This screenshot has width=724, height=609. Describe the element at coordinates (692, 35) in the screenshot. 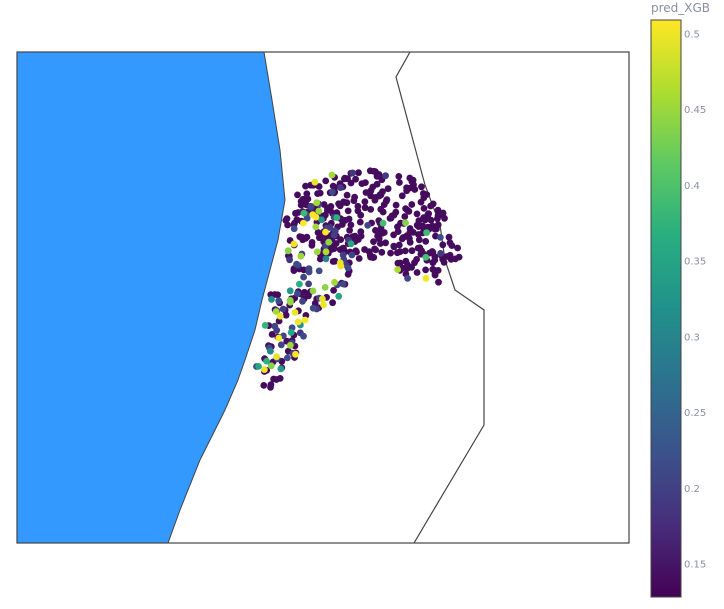

I see `colorbar-tick-label: 0.5` at that location.